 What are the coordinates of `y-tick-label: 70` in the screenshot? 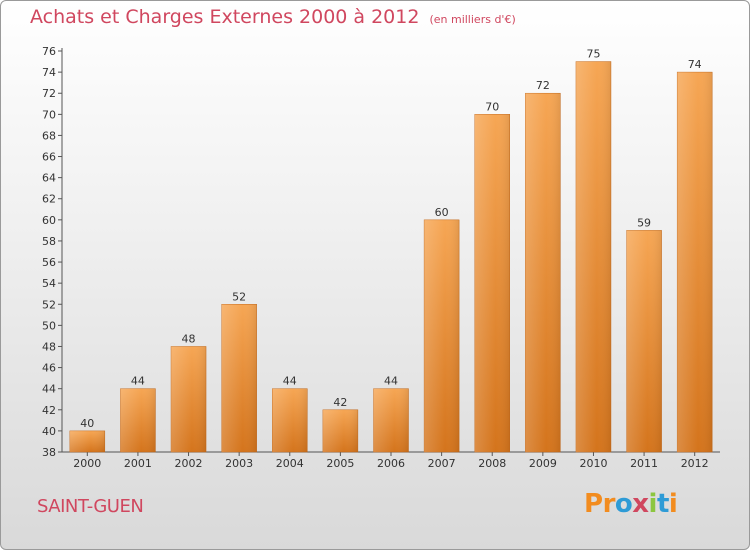 It's located at (49, 114).